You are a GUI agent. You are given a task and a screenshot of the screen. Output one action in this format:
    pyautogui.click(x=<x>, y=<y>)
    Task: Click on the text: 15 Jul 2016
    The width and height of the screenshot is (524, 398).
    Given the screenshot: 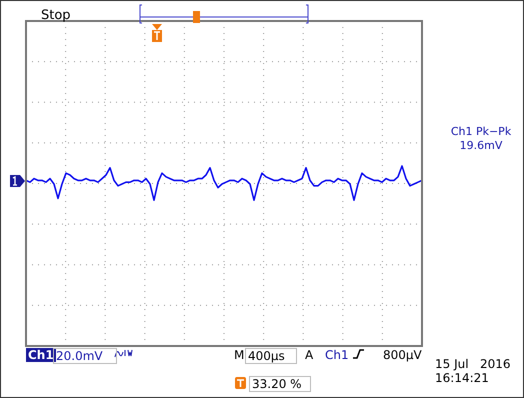 What is the action you would take?
    pyautogui.click(x=473, y=364)
    